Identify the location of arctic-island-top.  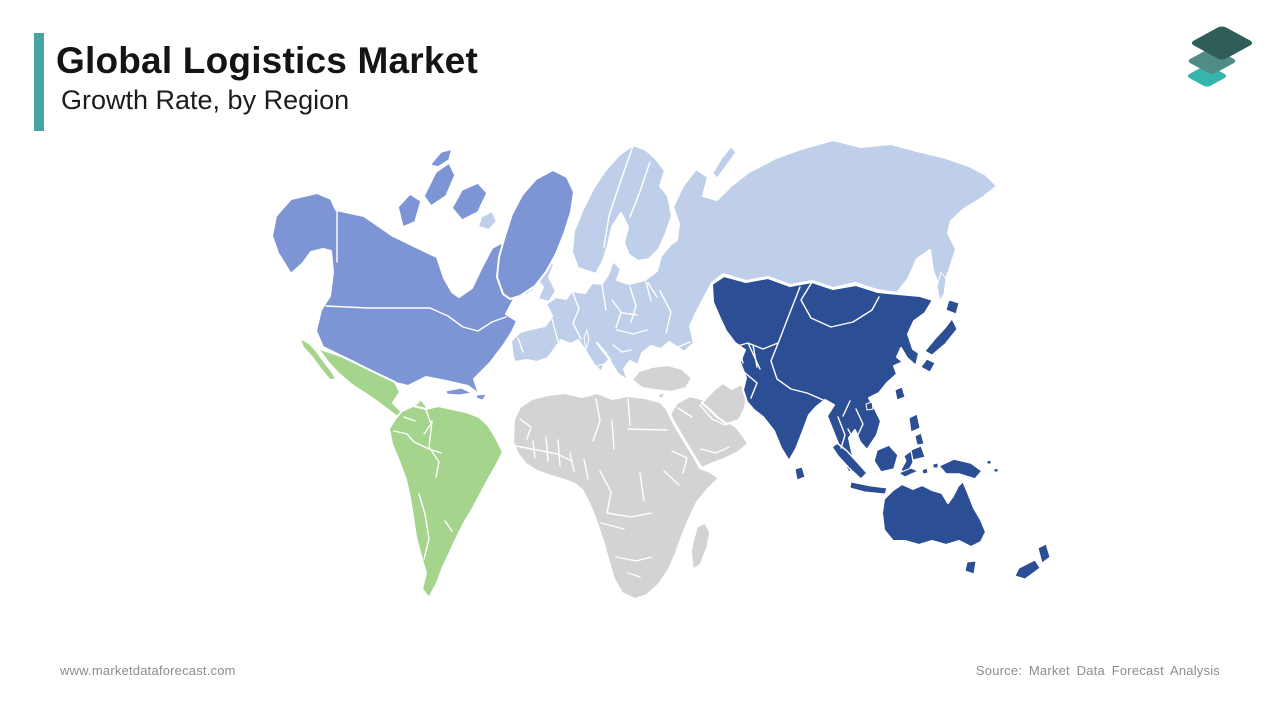
(441, 158).